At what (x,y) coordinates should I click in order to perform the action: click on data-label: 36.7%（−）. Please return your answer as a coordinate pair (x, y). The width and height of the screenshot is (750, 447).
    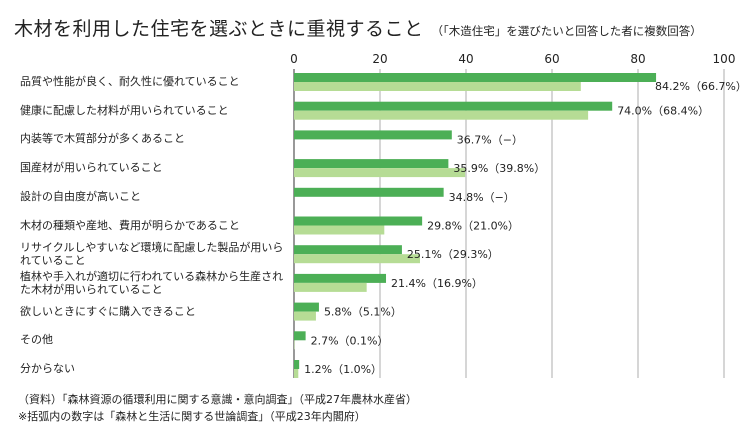
    Looking at the image, I should click on (490, 139).